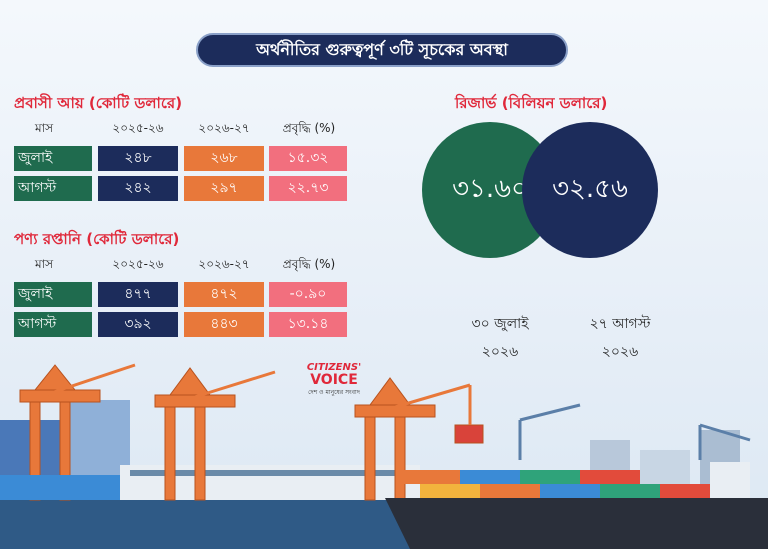  What do you see at coordinates (500, 324) in the screenshot?
I see `date-line: ৩০ জুলাই` at bounding box center [500, 324].